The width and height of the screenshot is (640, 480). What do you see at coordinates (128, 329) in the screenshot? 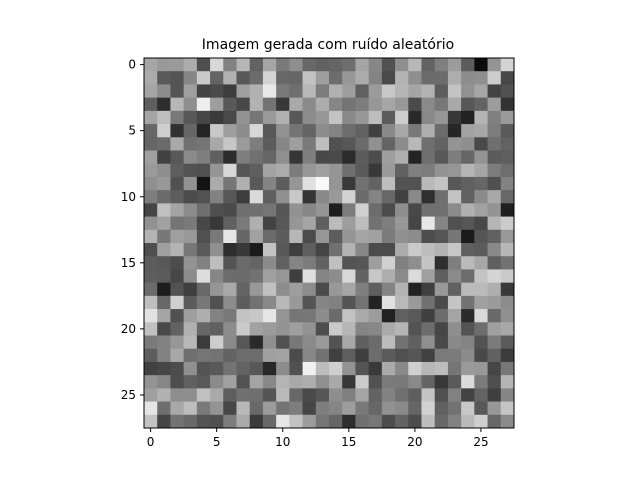
I see `y-tick-label: 20` at bounding box center [128, 329].